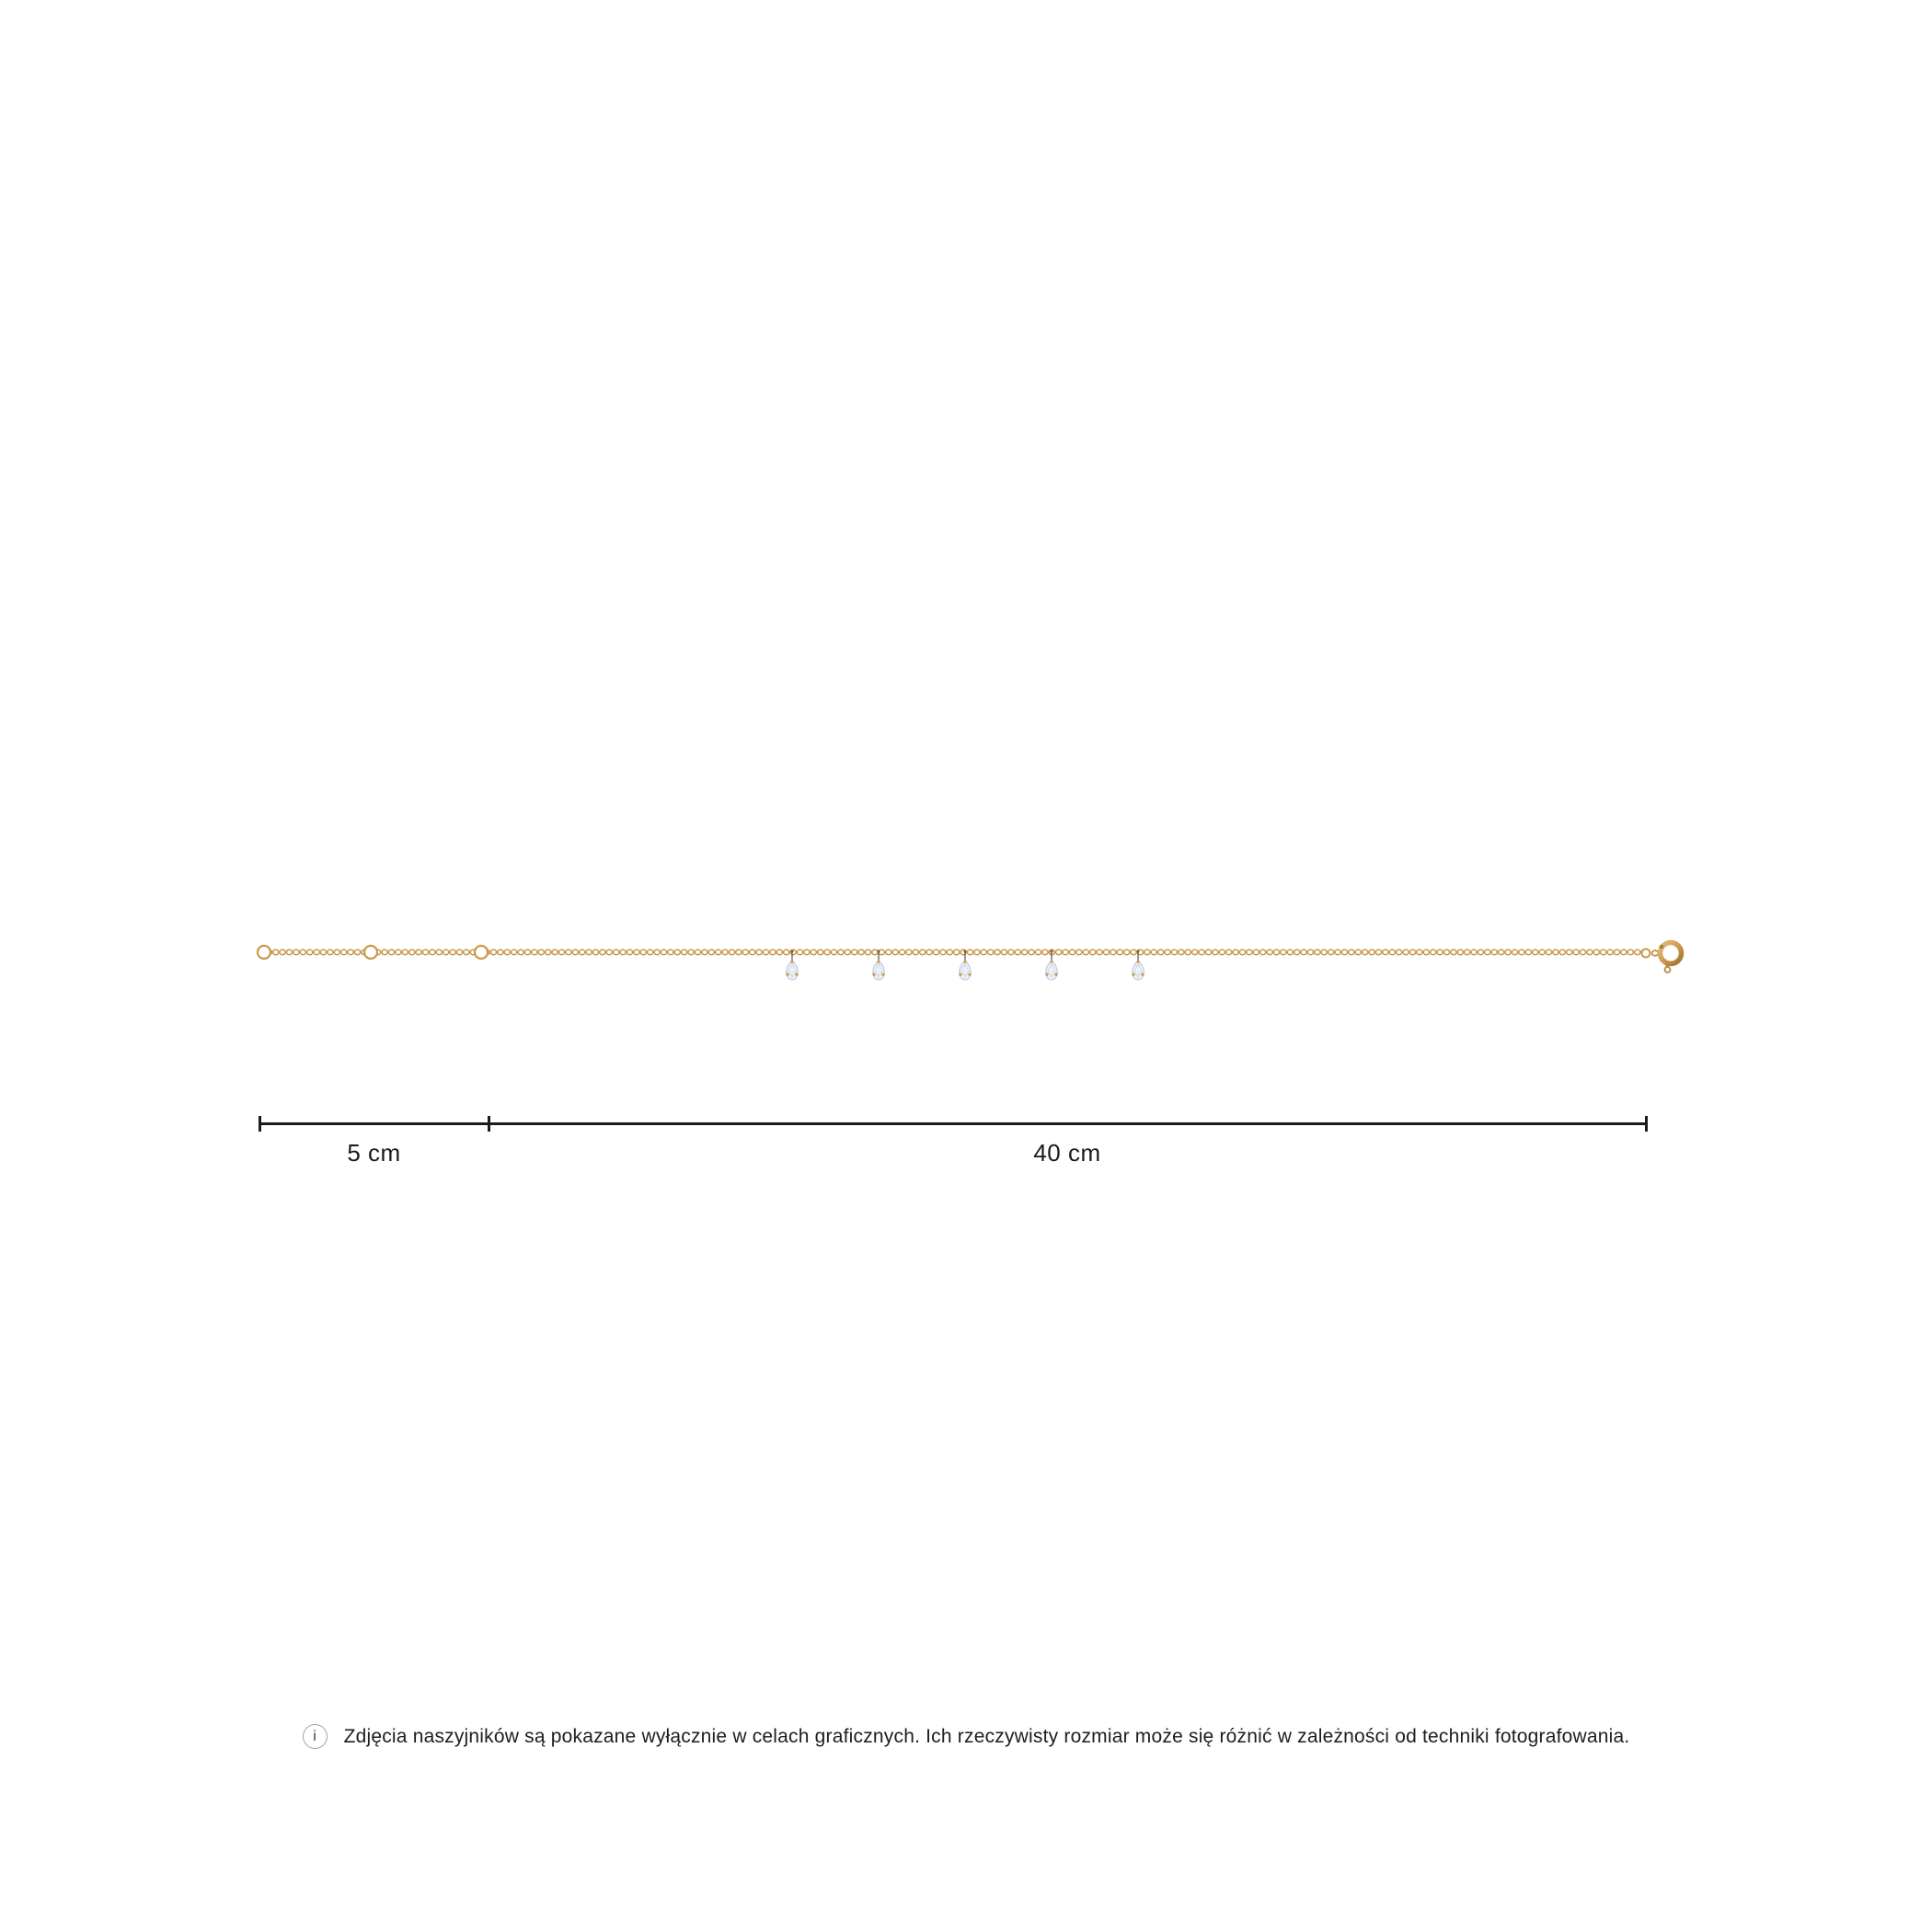  I want to click on chain-length-label: 40 cm, so click(1067, 1153).